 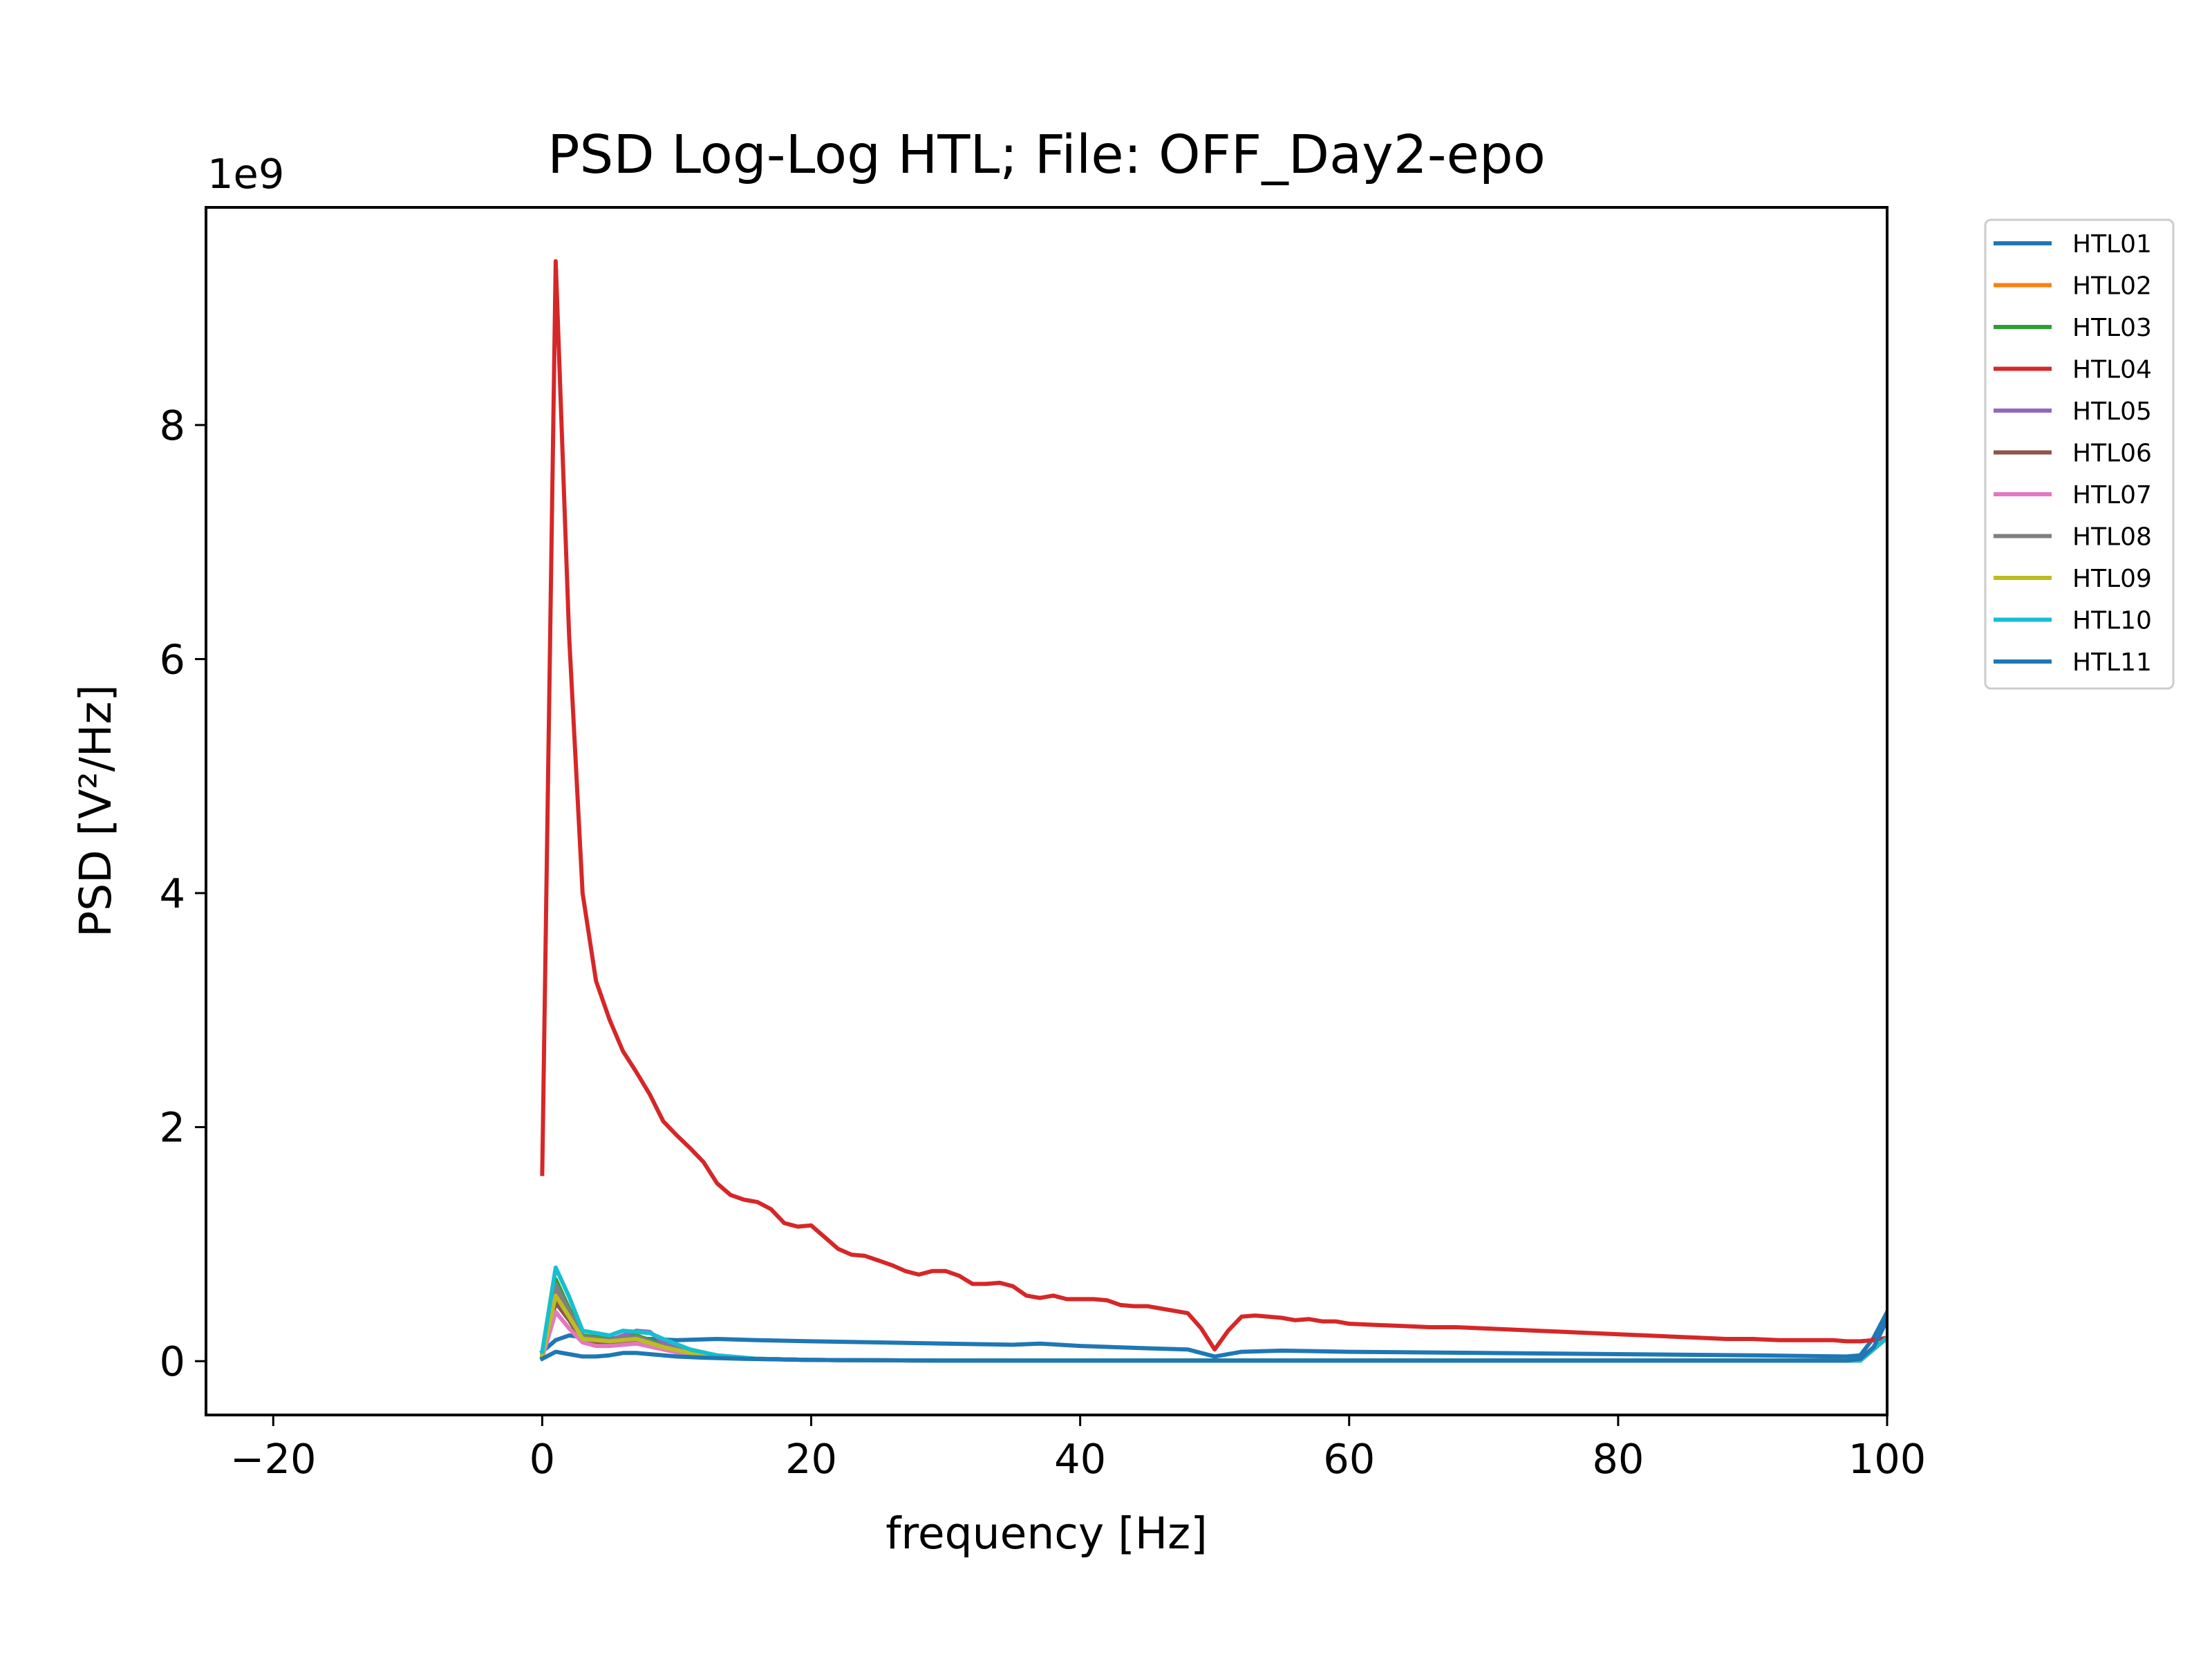 What do you see at coordinates (2112, 370) in the screenshot?
I see `legend-label: HTL04` at bounding box center [2112, 370].